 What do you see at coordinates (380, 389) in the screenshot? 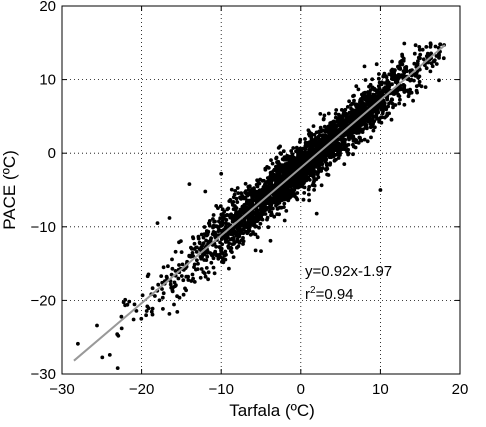
I see `x-tick-label: 10` at bounding box center [380, 389].